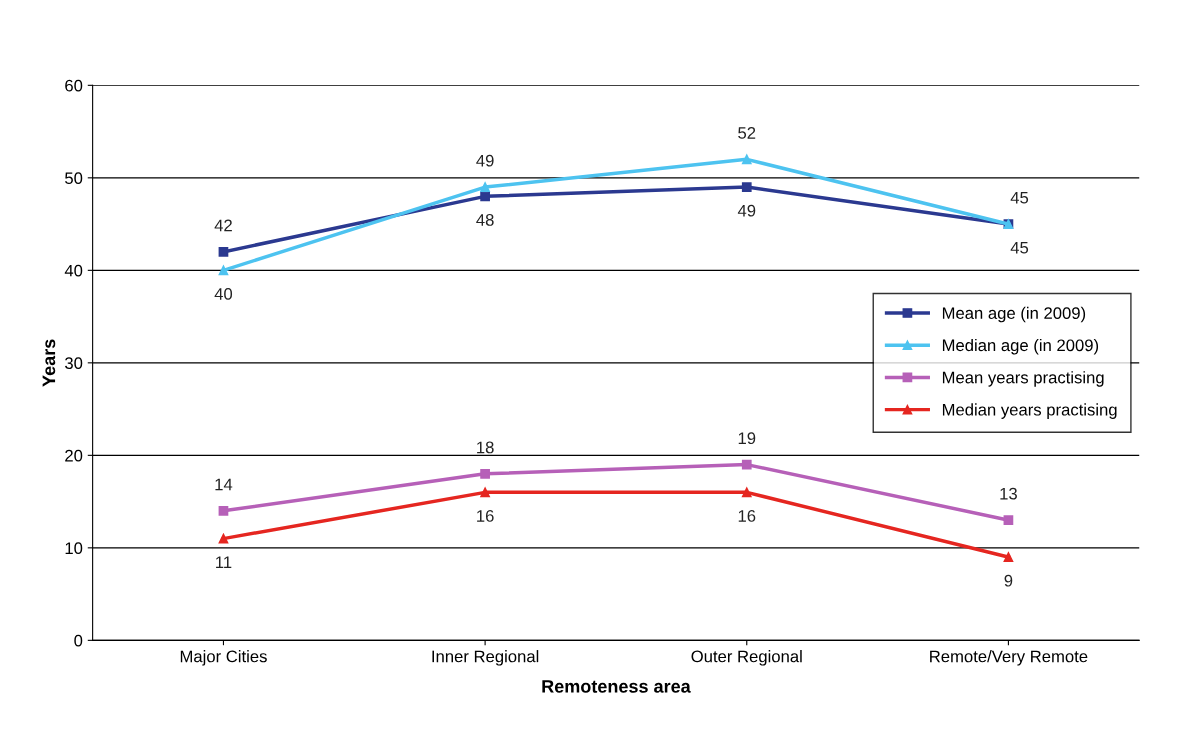  I want to click on data-label: 14, so click(224, 484).